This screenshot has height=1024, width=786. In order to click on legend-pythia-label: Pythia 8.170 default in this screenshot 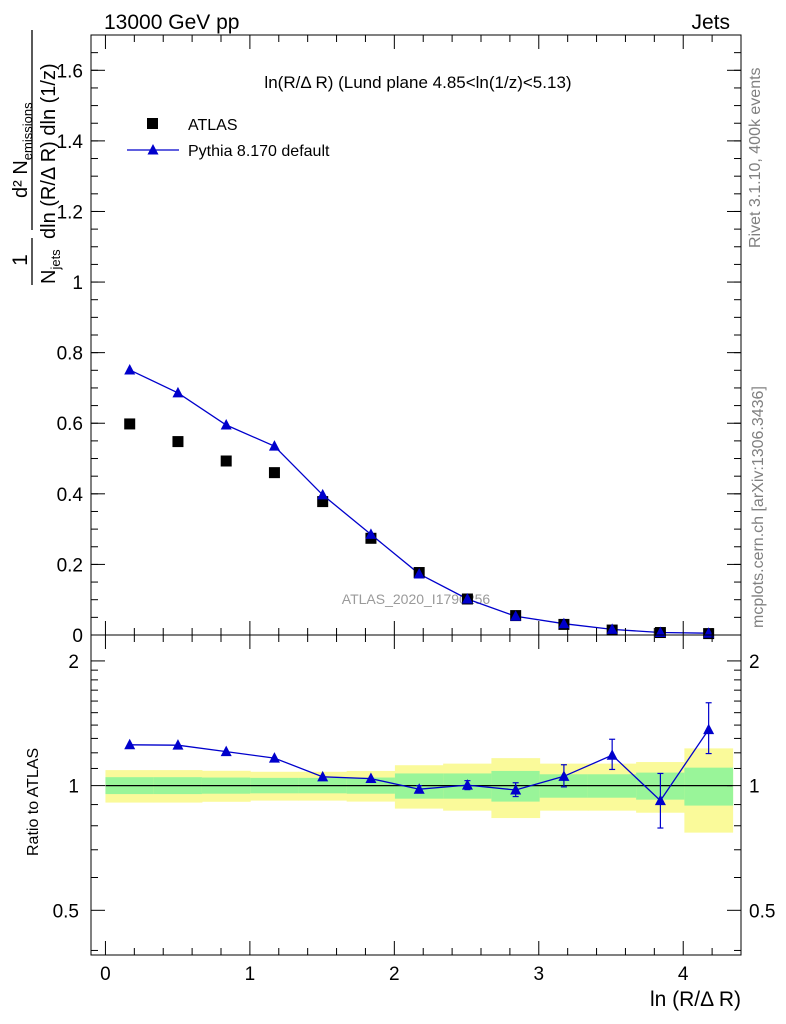, I will do `click(259, 151)`.